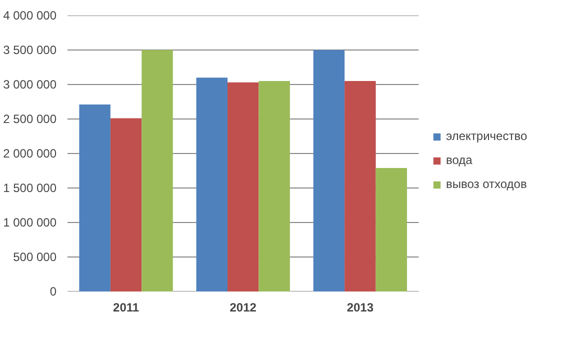 This screenshot has height=337, width=577. Describe the element at coordinates (243, 307) in the screenshot. I see `x-tick-label: 2012` at that location.